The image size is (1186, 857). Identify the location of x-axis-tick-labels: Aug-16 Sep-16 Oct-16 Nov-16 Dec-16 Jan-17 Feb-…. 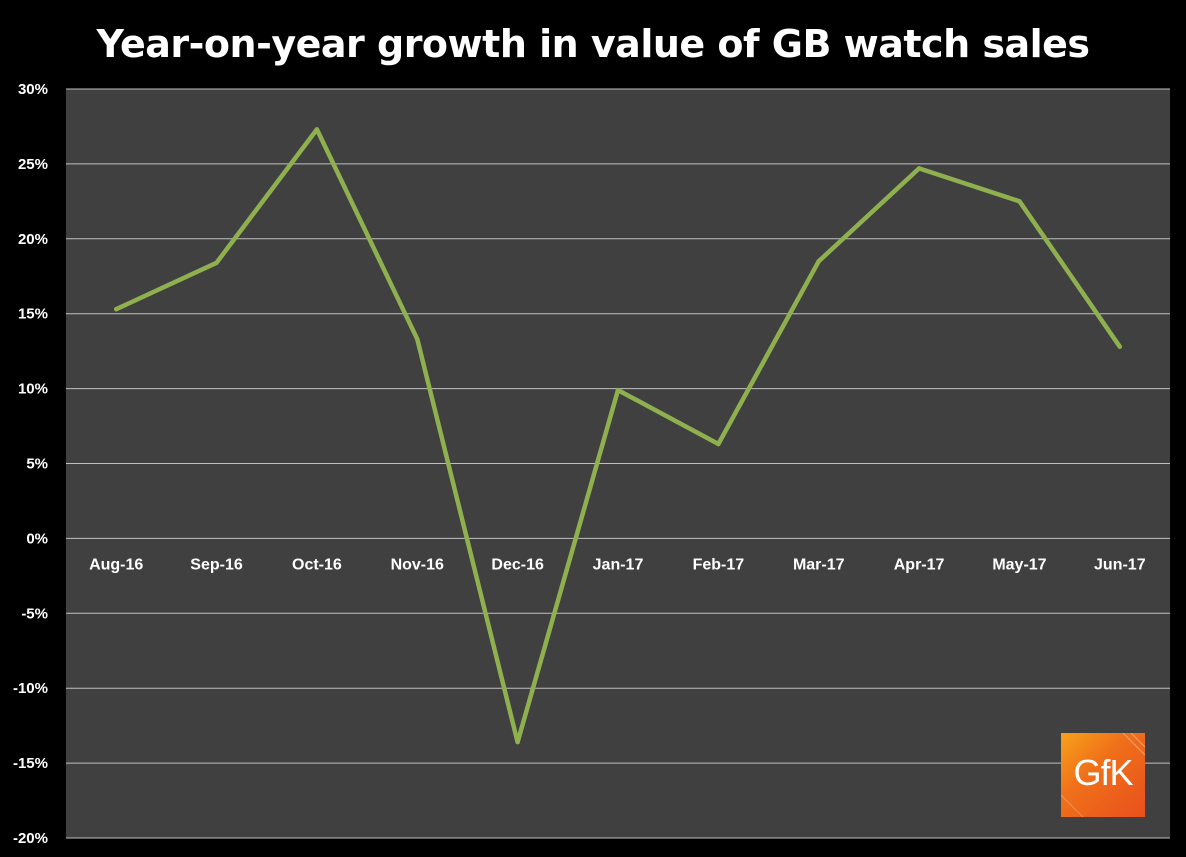
(617, 564).